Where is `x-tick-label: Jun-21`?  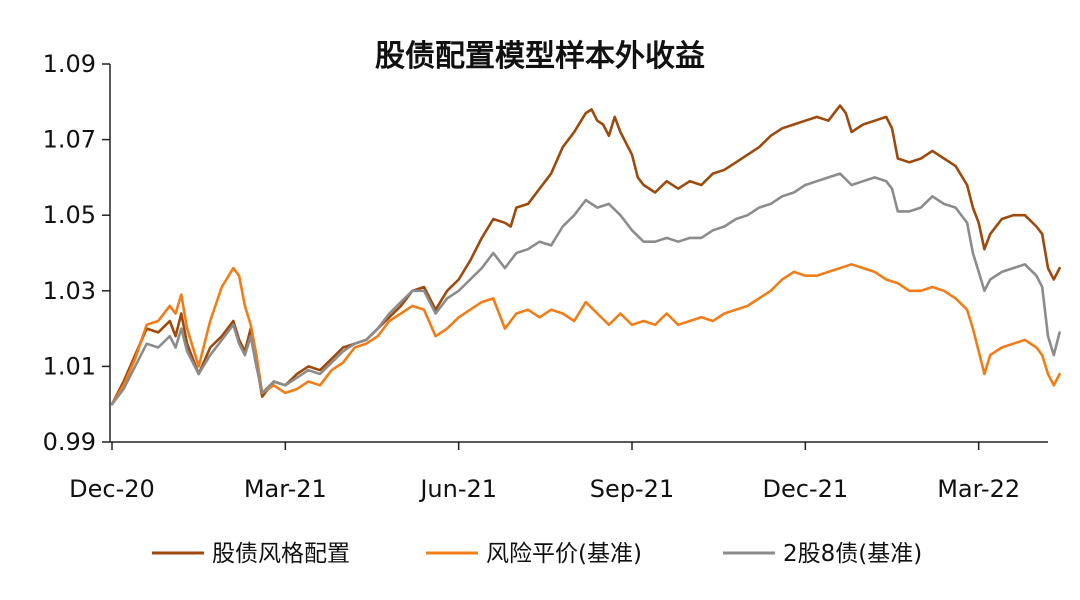 x-tick-label: Jun-21 is located at coordinates (457, 489).